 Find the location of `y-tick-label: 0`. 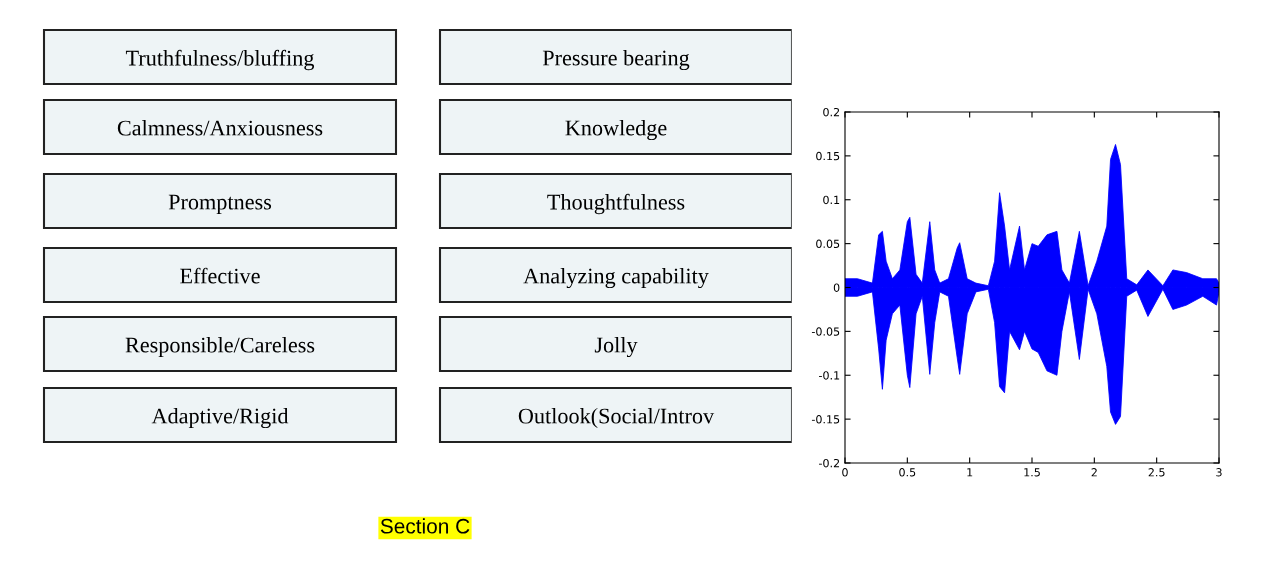

y-tick-label: 0 is located at coordinates (836, 287).